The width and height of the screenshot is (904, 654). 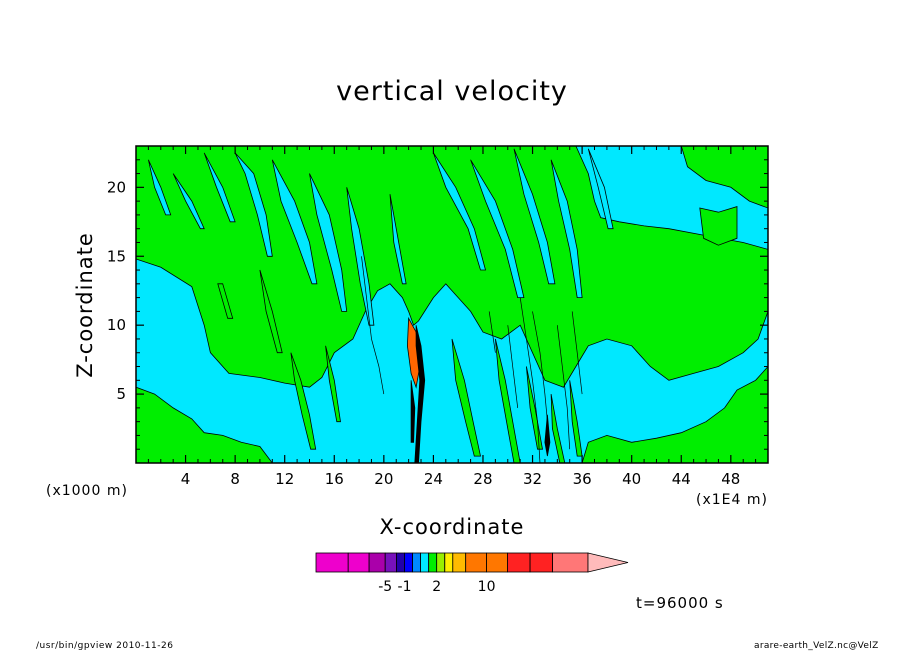 What do you see at coordinates (732, 500) in the screenshot?
I see `x-axis-unit-right: (x1E4 m)` at bounding box center [732, 500].